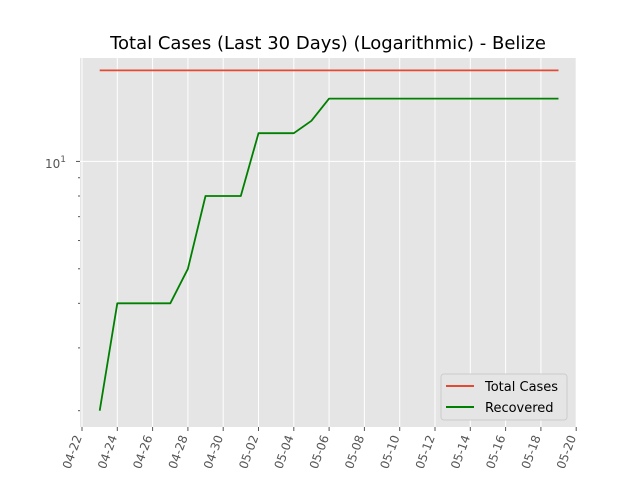  I want to click on x-tick-label: 05-20, so click(566, 452).